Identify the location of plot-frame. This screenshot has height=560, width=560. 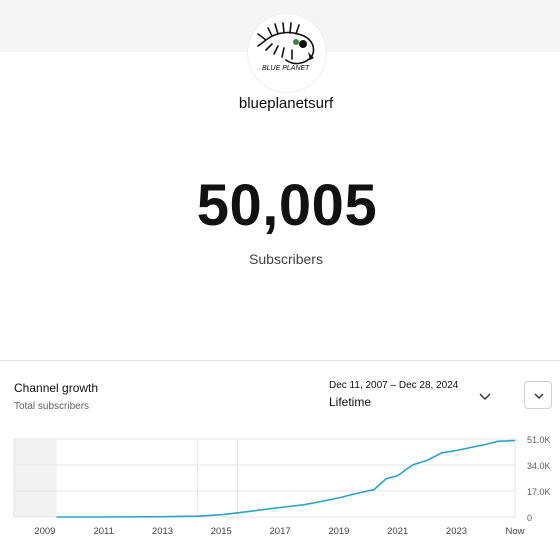
(264, 478).